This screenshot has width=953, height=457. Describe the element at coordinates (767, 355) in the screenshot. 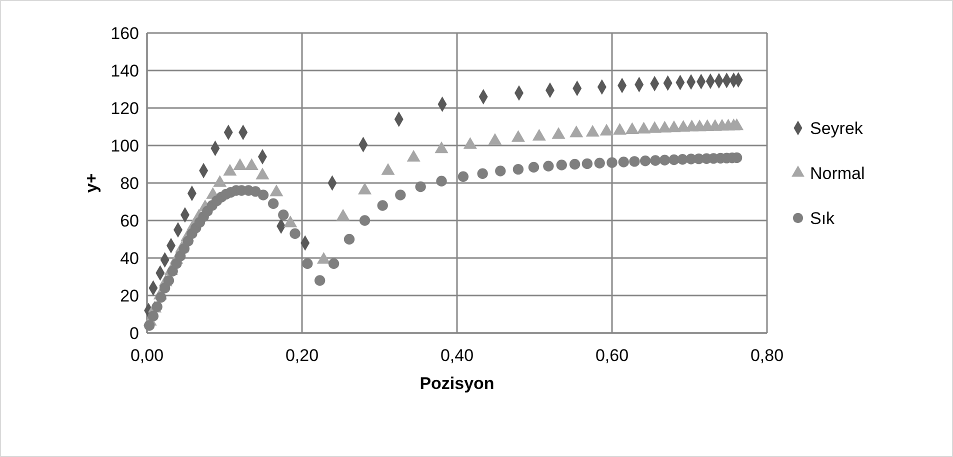

I see `x-tick-label: 0,80` at that location.